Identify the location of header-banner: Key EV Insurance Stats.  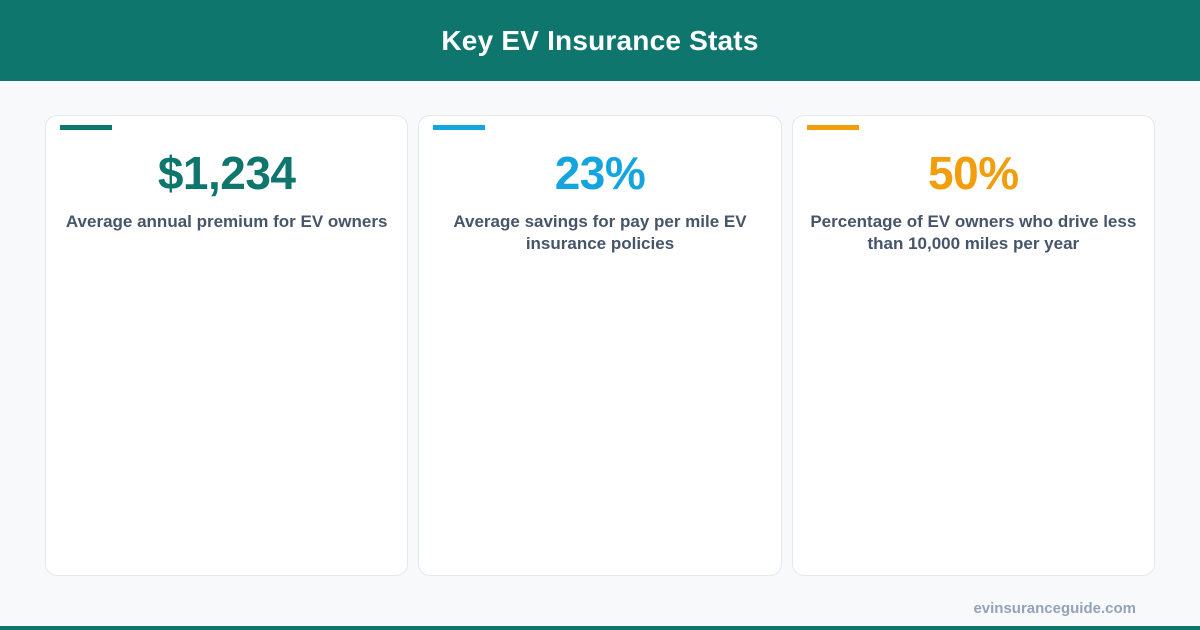
(600, 40).